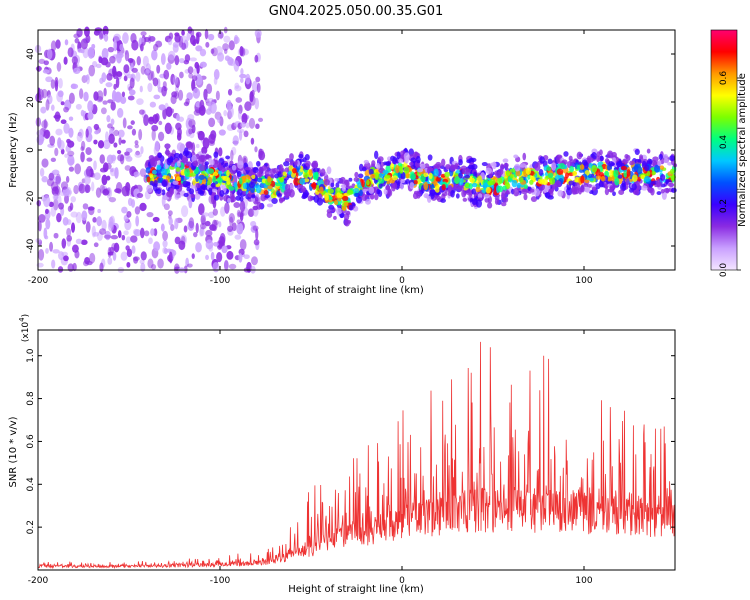  I want to click on y-tick-label: -20, so click(31, 197).